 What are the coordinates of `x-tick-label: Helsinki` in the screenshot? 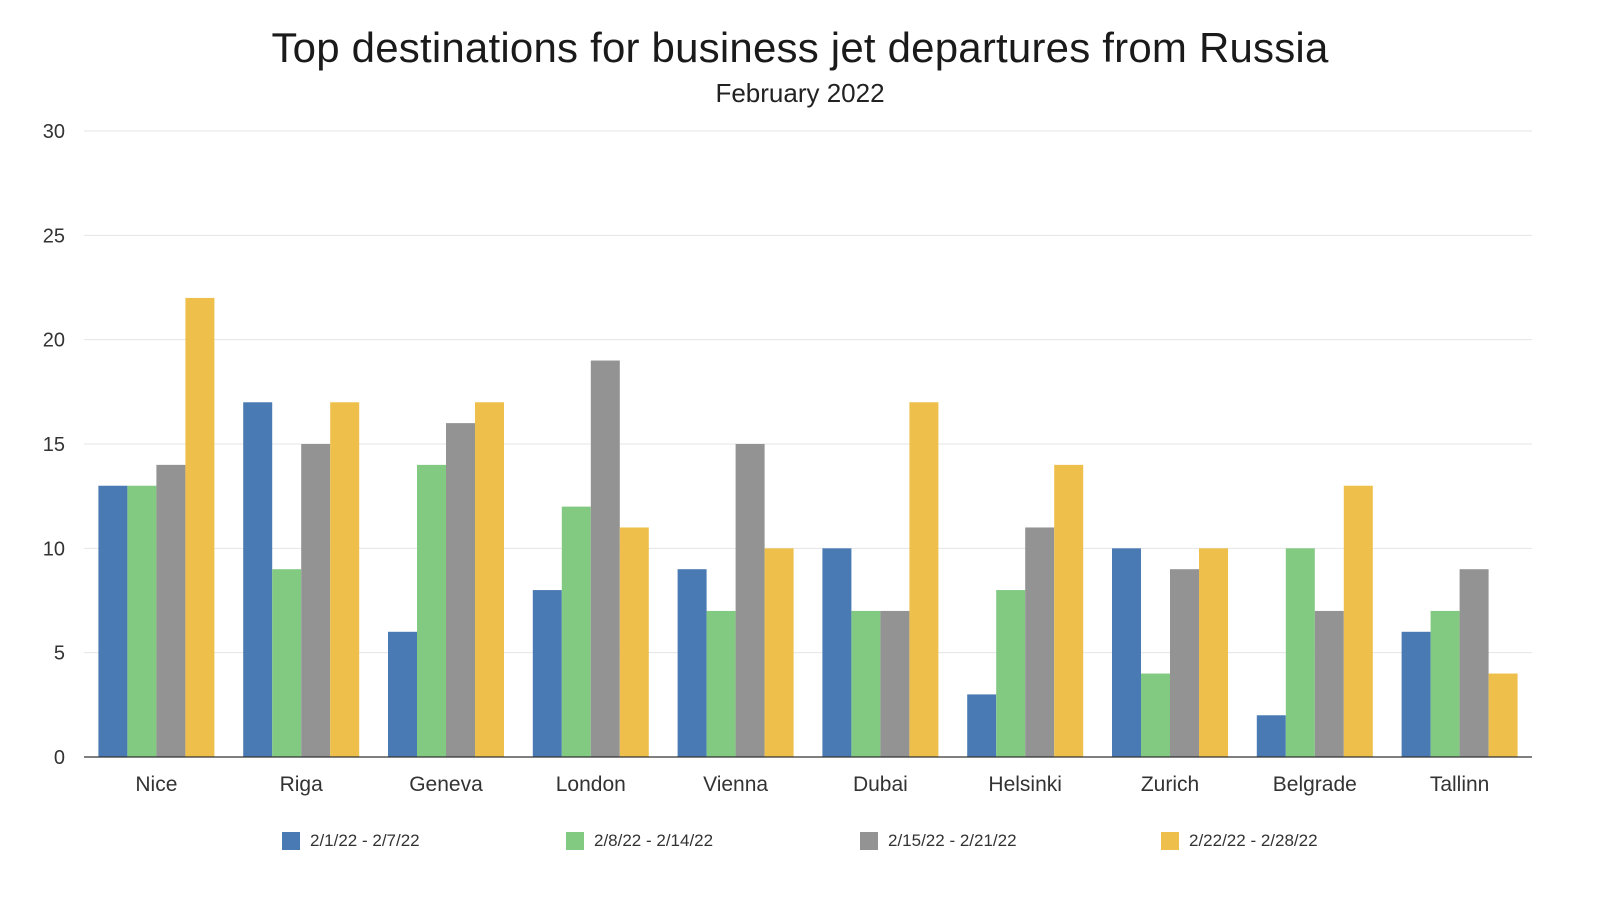 It's located at (1025, 784).